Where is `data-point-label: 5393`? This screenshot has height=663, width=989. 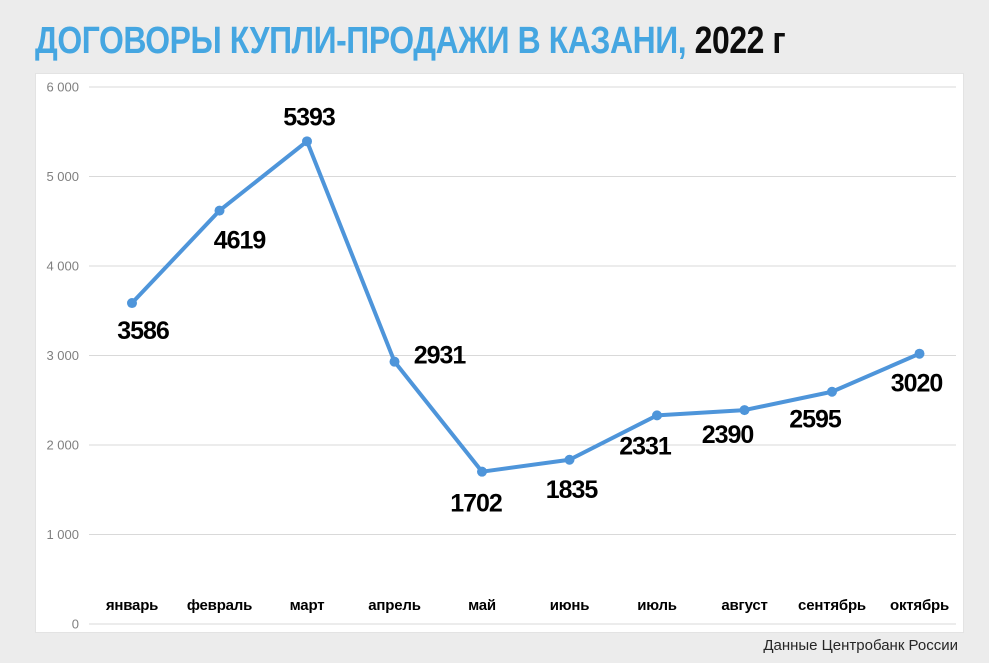
data-point-label: 5393 is located at coordinates (309, 117).